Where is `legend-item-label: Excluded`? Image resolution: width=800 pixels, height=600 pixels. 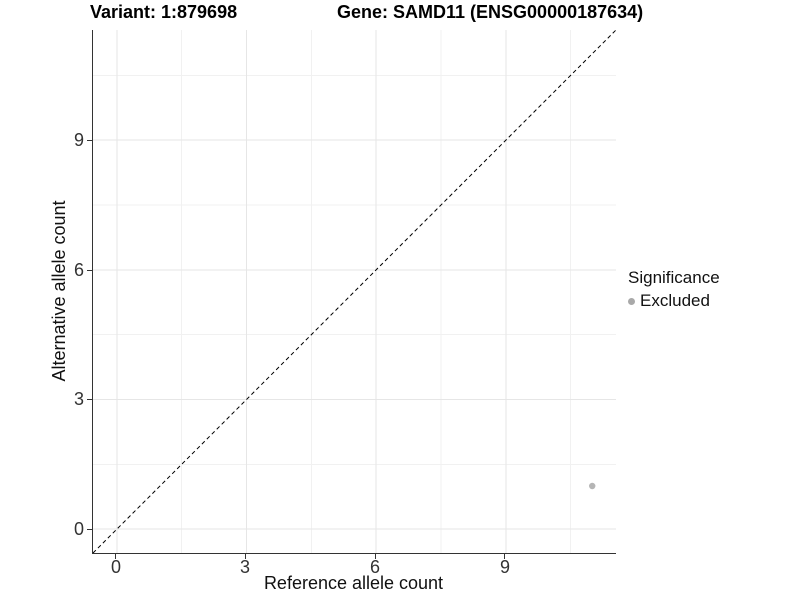
legend-item-label: Excluded is located at coordinates (675, 301).